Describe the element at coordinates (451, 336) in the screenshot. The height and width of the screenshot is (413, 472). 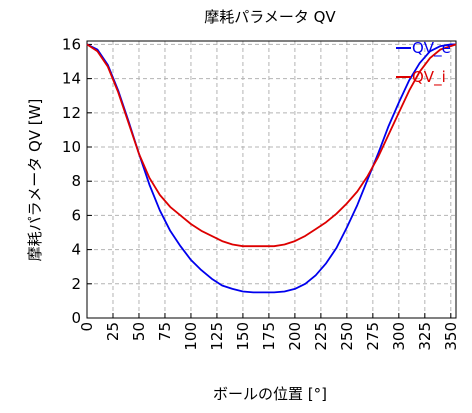
I see `x-tick-label: 350` at that location.